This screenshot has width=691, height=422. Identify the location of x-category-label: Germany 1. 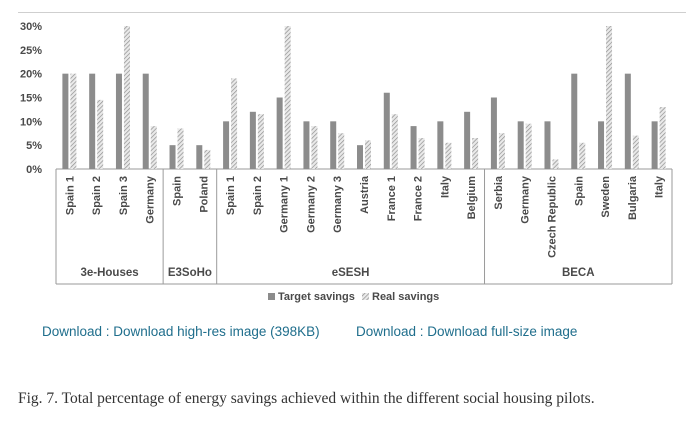
(285, 204).